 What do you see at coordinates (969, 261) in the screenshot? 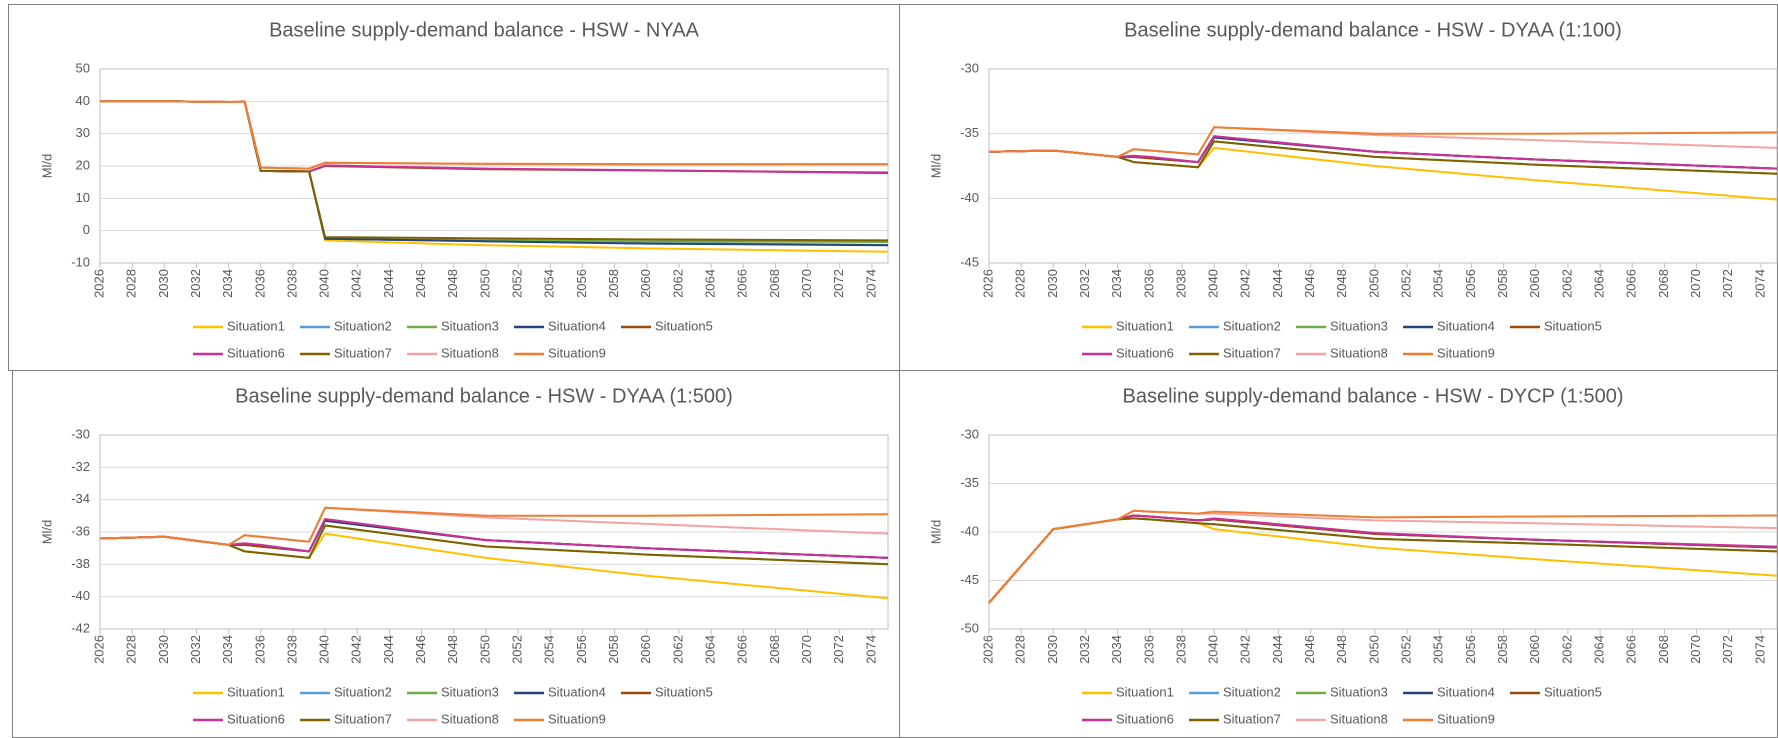
I see `y-tick-label: -45` at bounding box center [969, 261].